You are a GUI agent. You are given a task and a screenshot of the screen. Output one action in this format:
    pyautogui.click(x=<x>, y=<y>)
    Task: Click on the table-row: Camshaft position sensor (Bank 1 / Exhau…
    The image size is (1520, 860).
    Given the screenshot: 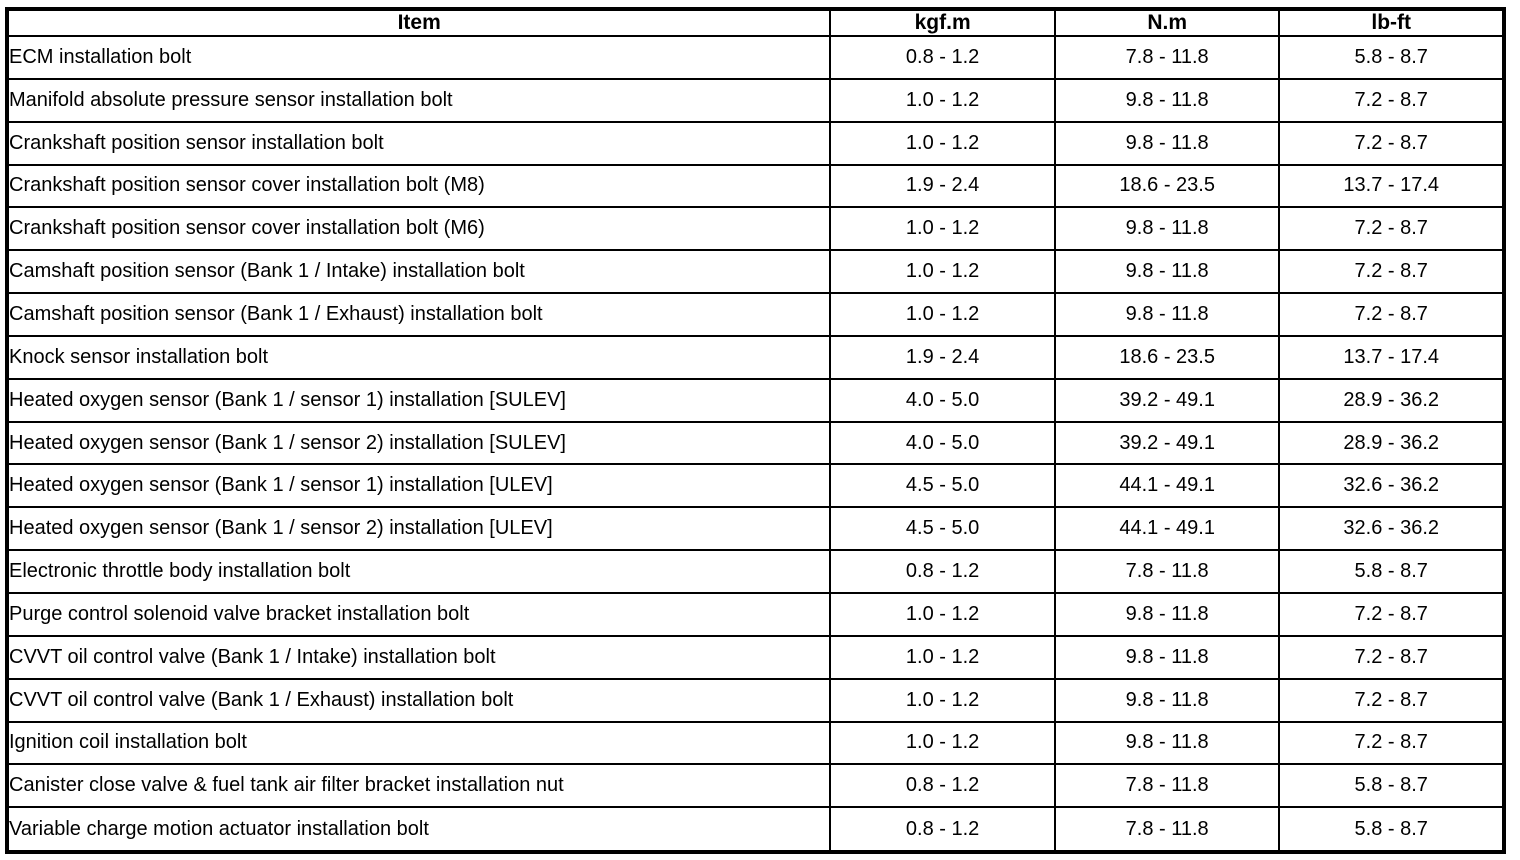 What is the action you would take?
    pyautogui.click(x=755, y=314)
    